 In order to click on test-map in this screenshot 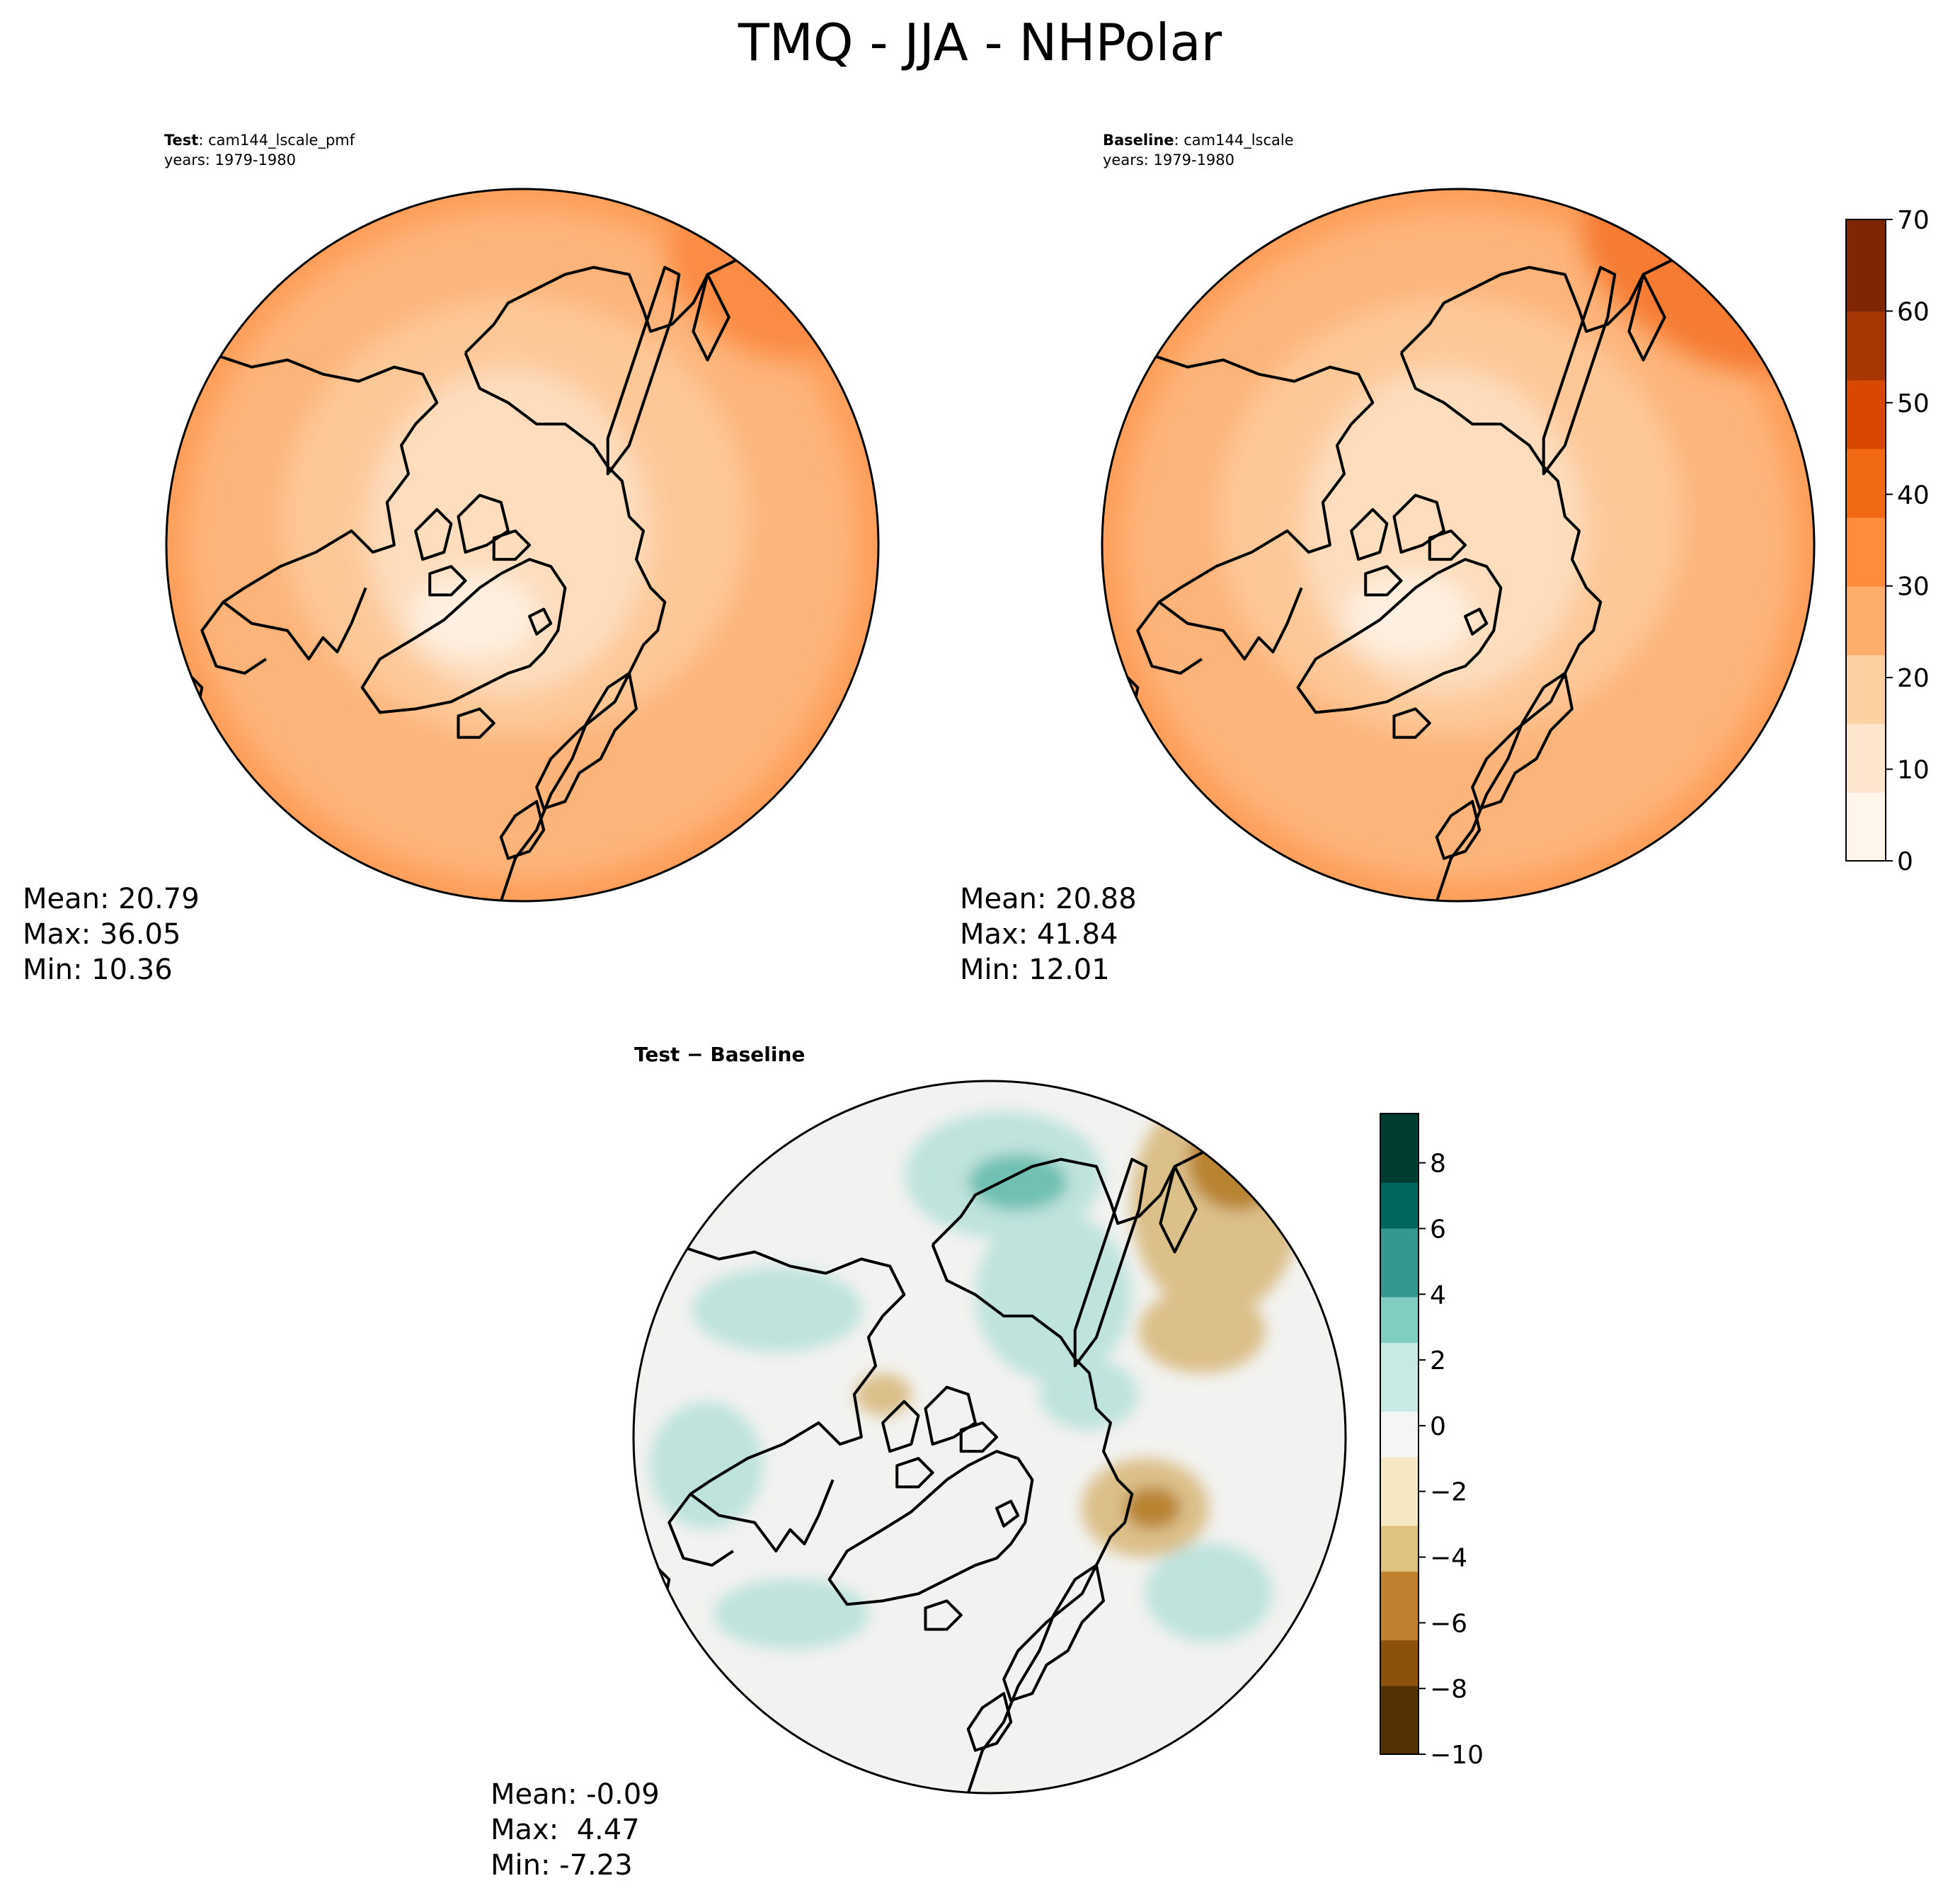, I will do `click(522, 545)`.